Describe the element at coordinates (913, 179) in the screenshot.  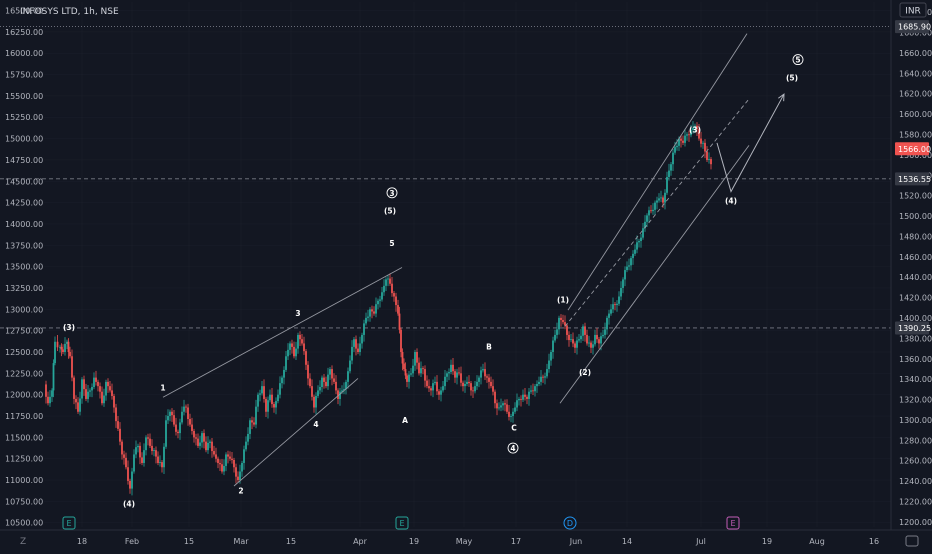
I see `price-level-tag: 1536.55` at that location.